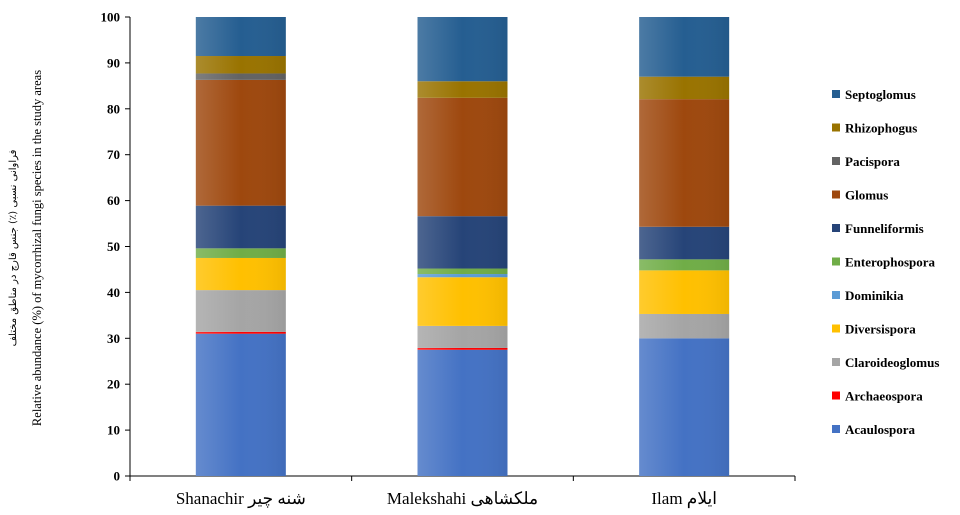 This screenshot has width=960, height=515. What do you see at coordinates (113, 62) in the screenshot?
I see `y-tick-label: 90` at bounding box center [113, 62].